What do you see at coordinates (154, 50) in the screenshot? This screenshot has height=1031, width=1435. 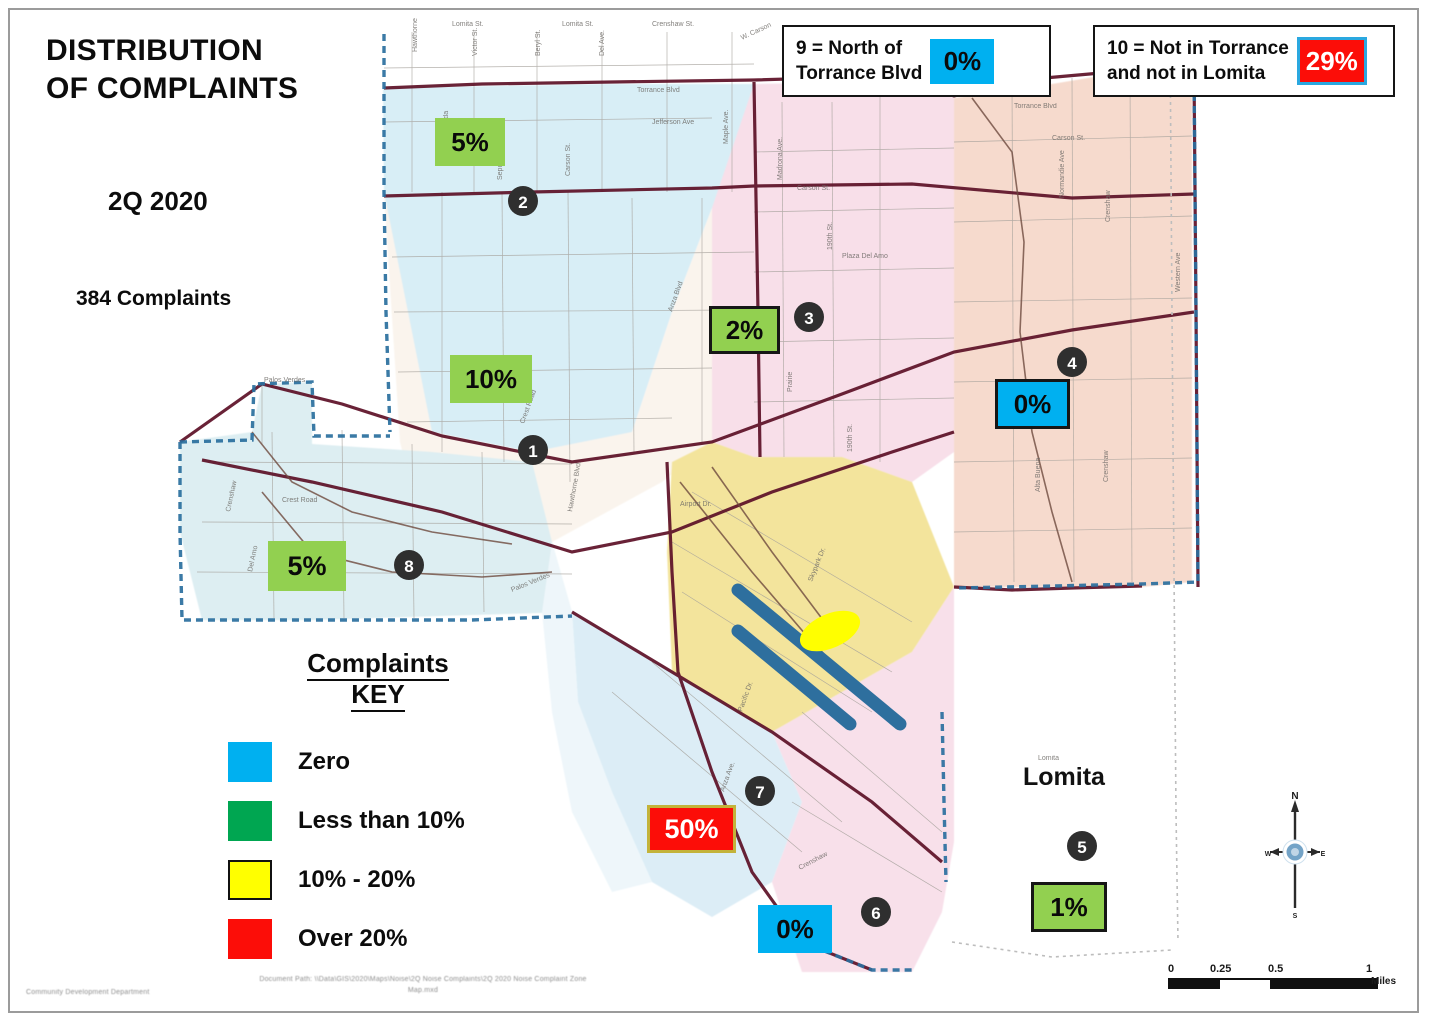 I see `page-title-line-1: DISTRIBUTION` at bounding box center [154, 50].